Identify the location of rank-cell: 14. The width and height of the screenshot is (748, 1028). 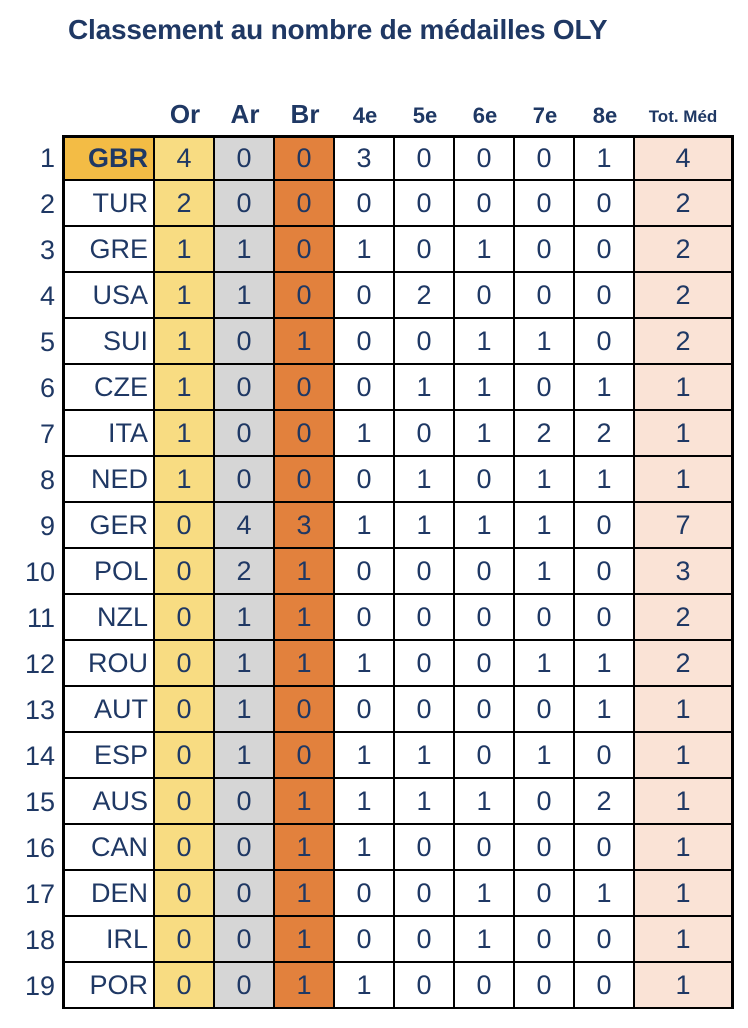
(39, 755).